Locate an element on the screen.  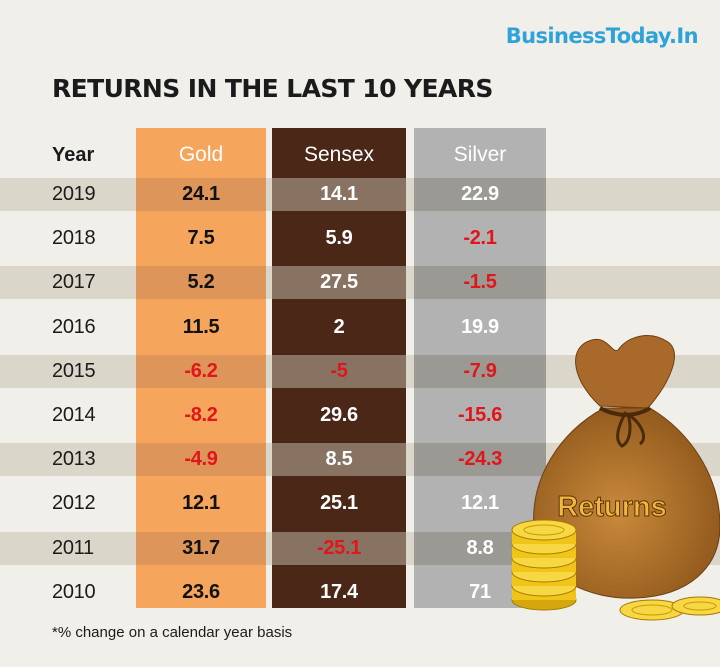
gold-value: -6.2 is located at coordinates (201, 371).